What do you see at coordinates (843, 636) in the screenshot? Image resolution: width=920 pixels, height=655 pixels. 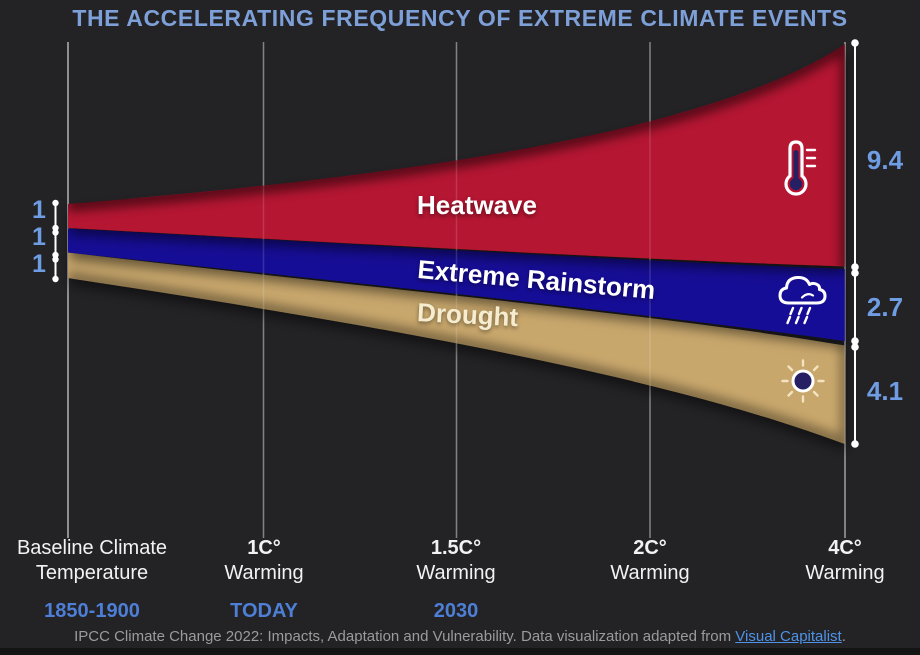 I see `source-text-suffix: .` at bounding box center [843, 636].